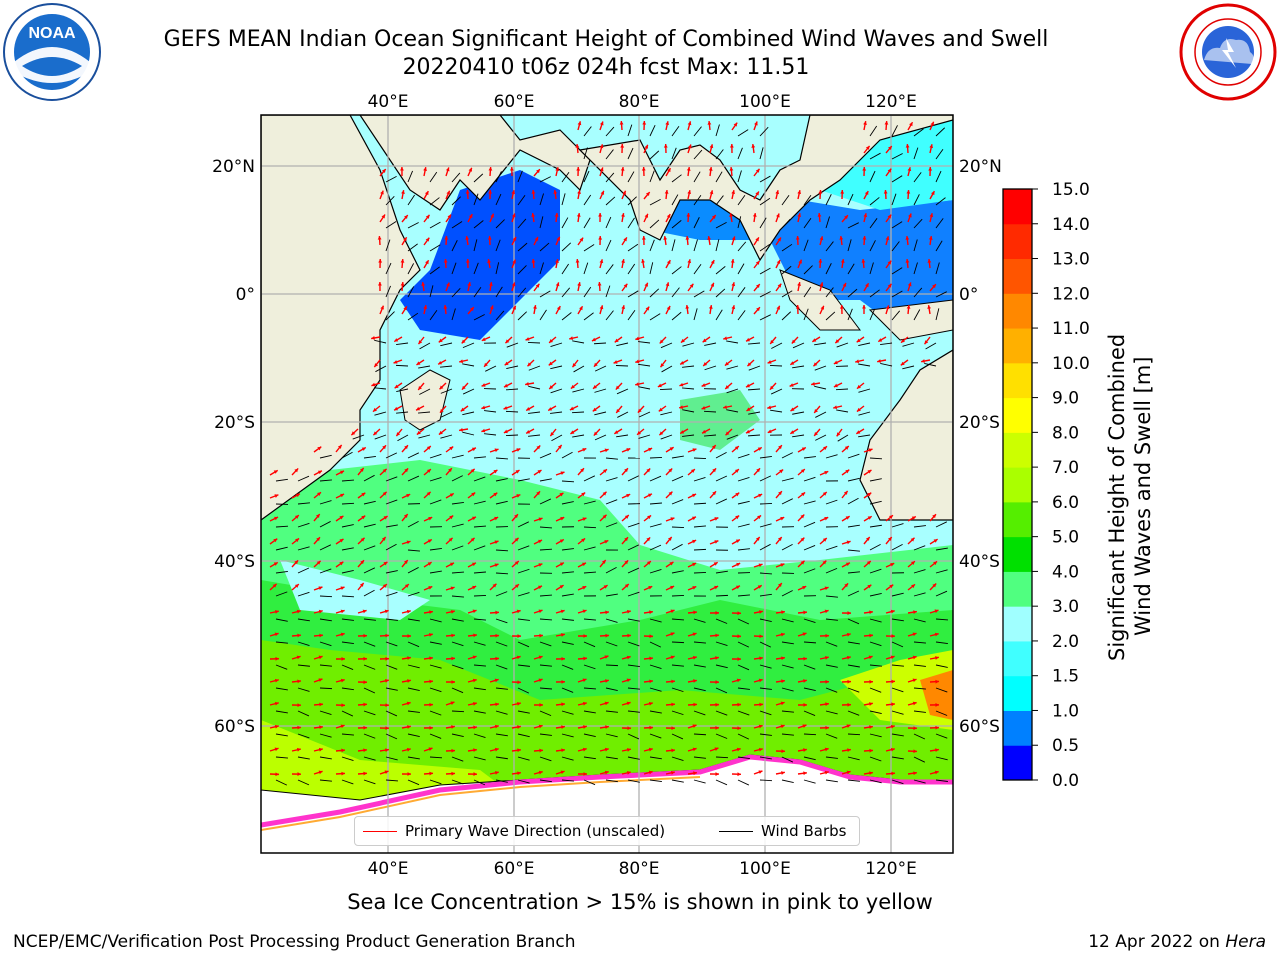 The image size is (1280, 960). What do you see at coordinates (233, 167) in the screenshot?
I see `lat-tick-left: 20°N` at bounding box center [233, 167].